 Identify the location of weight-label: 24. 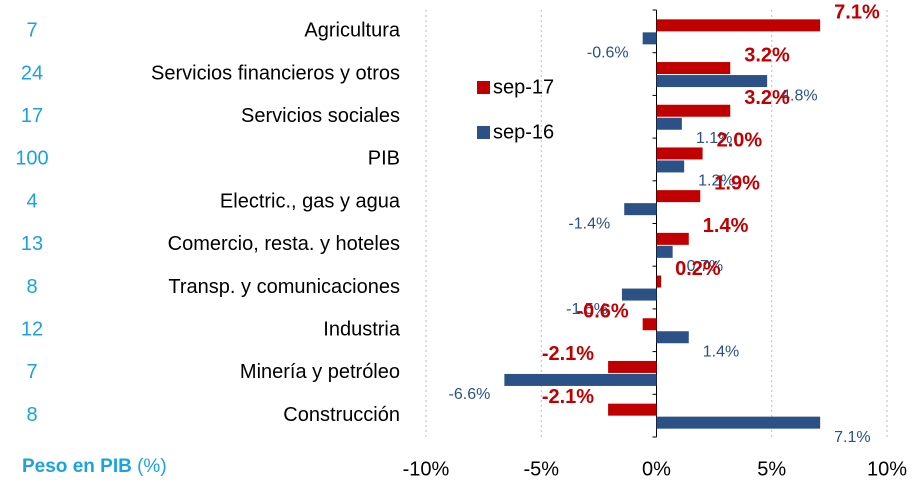
(32, 73).